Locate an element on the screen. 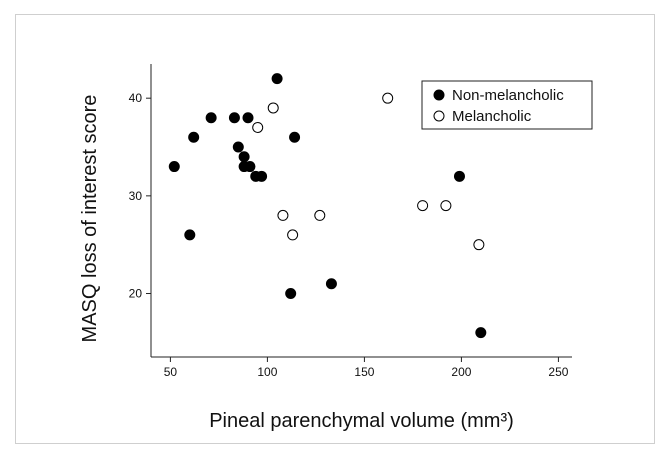  x-tick-label: 200 is located at coordinates (461, 372).